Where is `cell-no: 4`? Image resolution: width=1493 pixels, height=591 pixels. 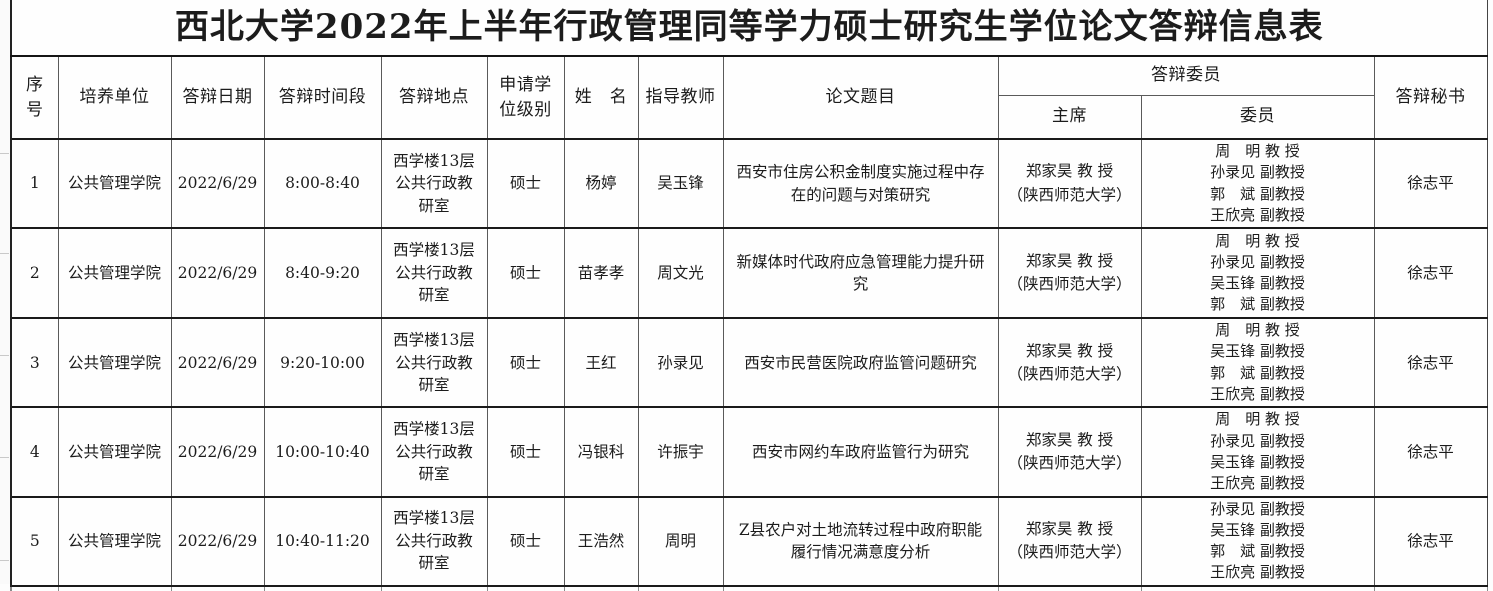 cell-no: 4 is located at coordinates (34, 452).